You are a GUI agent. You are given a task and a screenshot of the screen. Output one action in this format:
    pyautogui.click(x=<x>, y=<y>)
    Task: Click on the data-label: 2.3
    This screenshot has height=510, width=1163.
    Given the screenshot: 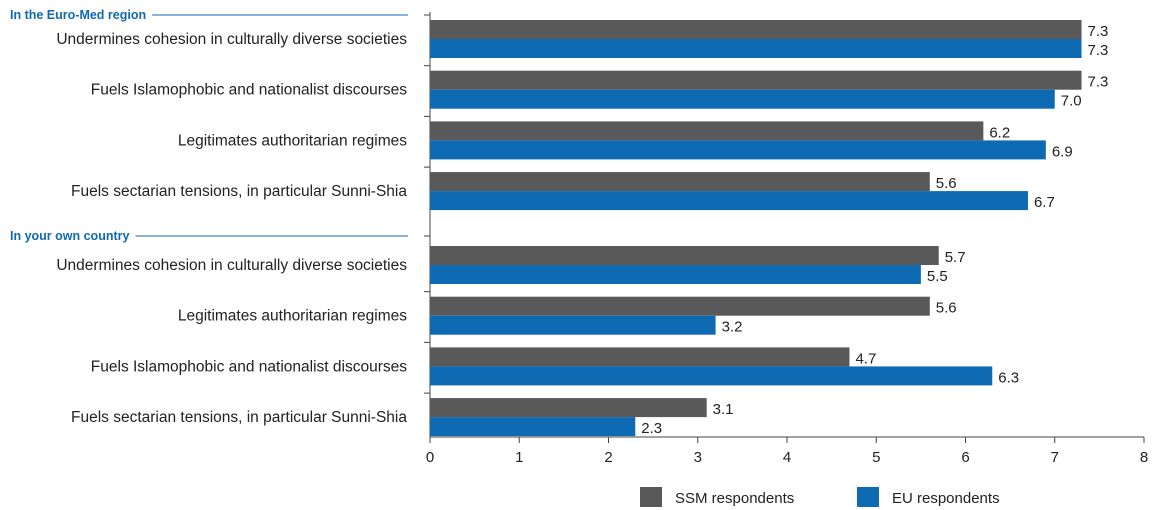 What is the action you would take?
    pyautogui.click(x=651, y=428)
    